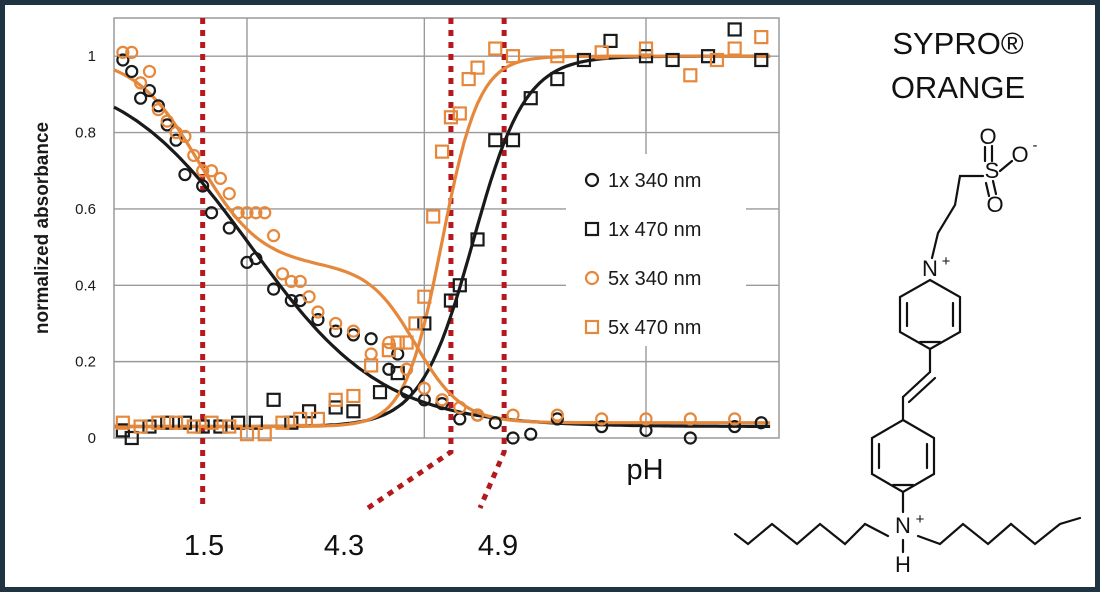  I want to click on amine-hydrogen: H, so click(903, 564).